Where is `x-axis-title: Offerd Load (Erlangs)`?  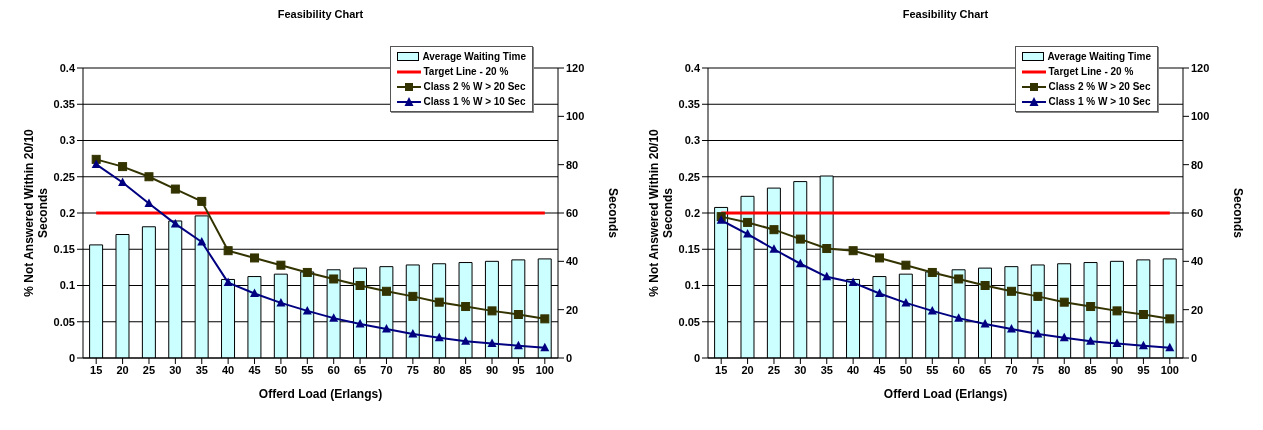
x-axis-title: Offerd Load (Erlangs) is located at coordinates (945, 394).